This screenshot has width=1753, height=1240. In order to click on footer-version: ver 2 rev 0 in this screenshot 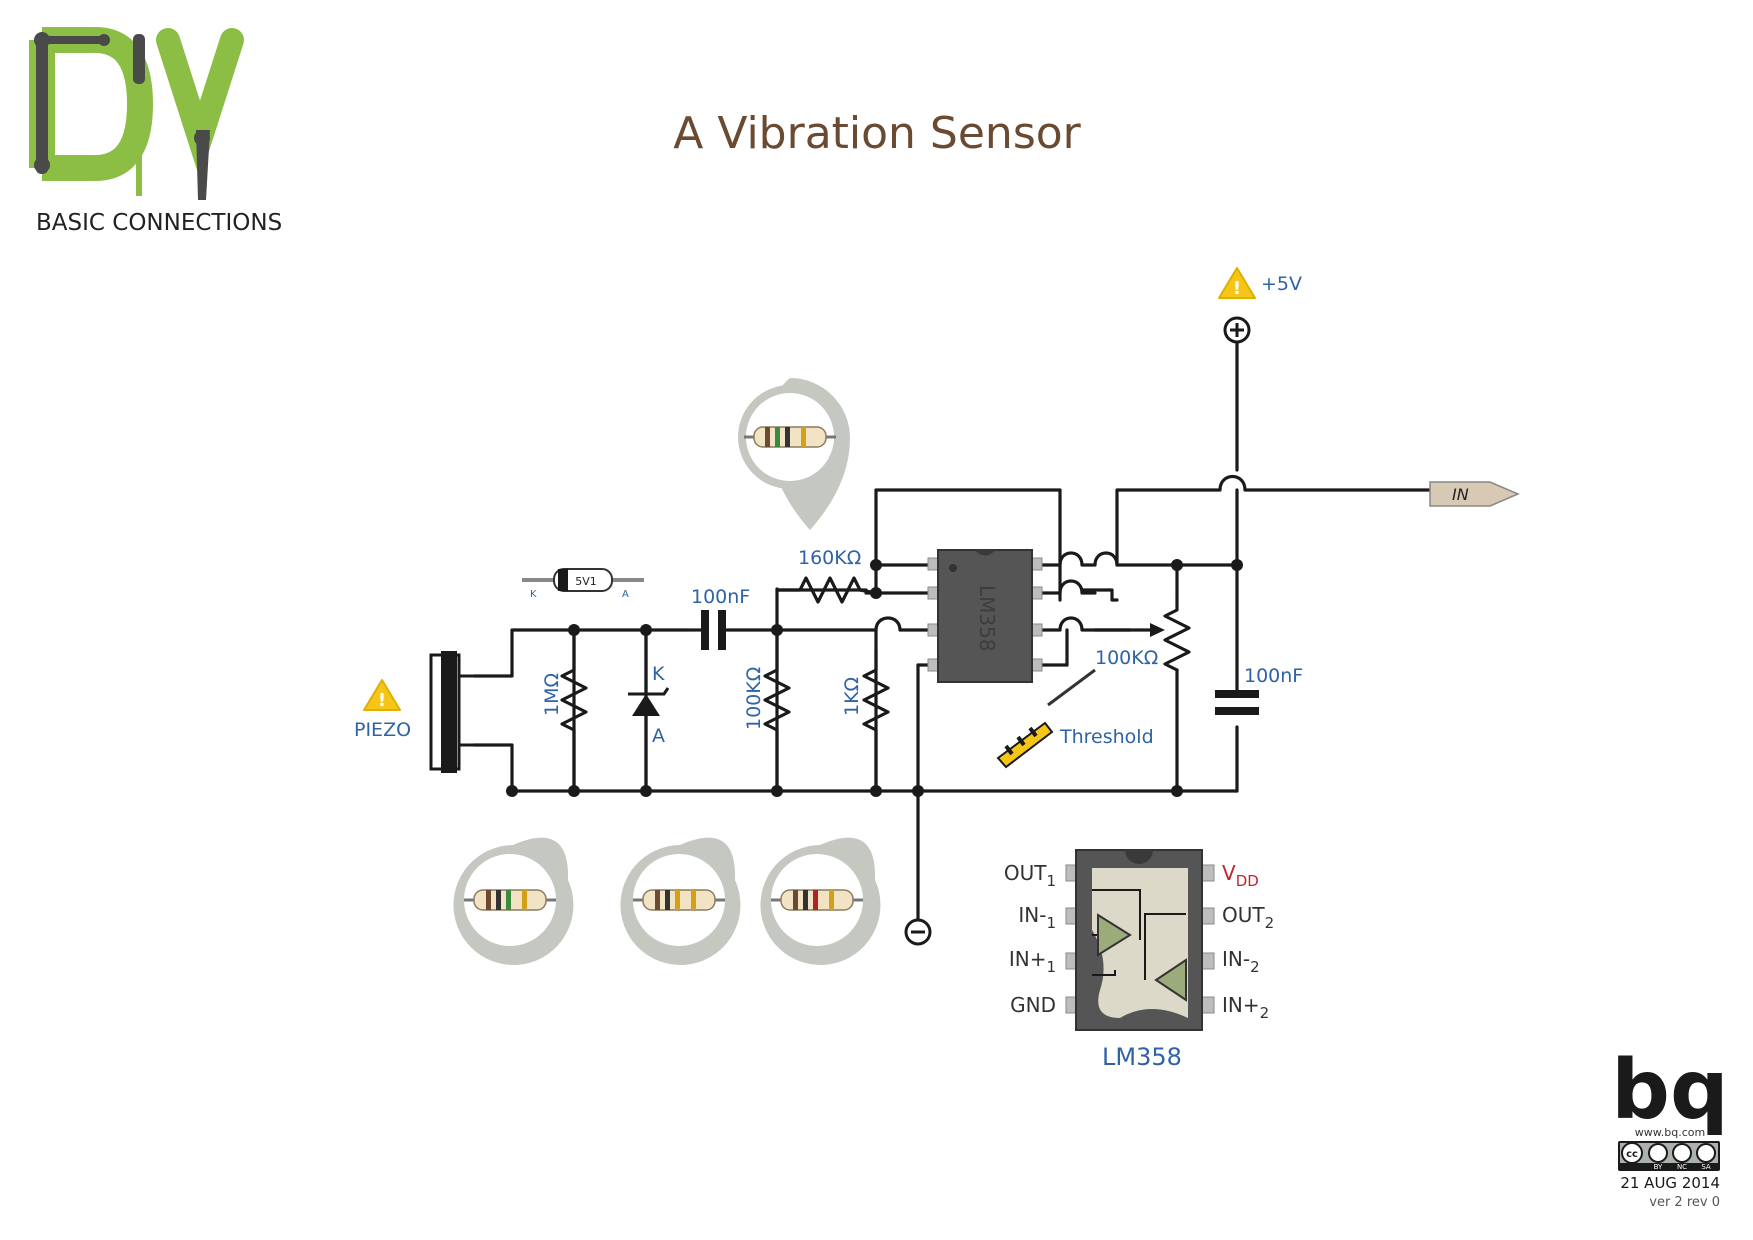, I will do `click(1684, 1202)`.